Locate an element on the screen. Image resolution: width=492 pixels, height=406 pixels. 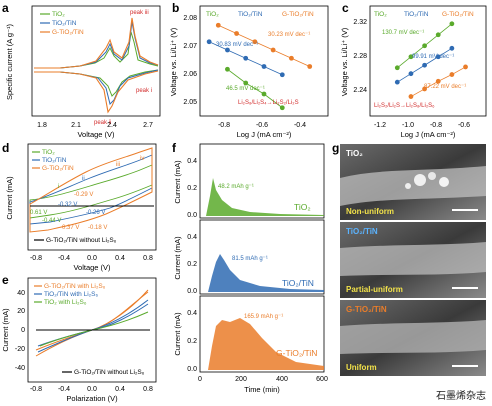
d-legend-tio2: TiO₂ is located at coordinates (48, 152).